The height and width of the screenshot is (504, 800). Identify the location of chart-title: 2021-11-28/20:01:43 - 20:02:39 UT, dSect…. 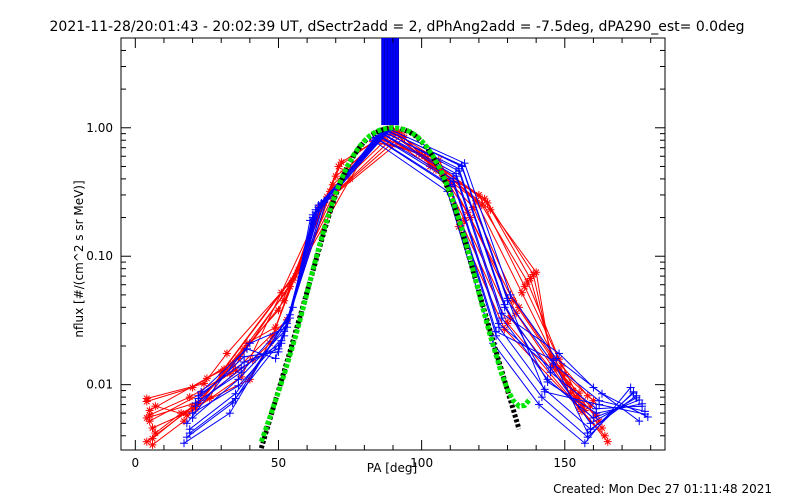
(397, 27).